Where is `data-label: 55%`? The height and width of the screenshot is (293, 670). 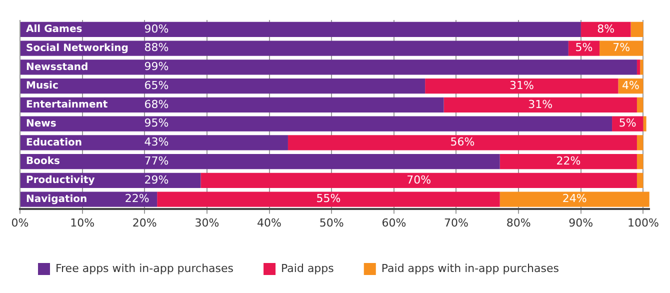 data-label: 55% is located at coordinates (328, 199).